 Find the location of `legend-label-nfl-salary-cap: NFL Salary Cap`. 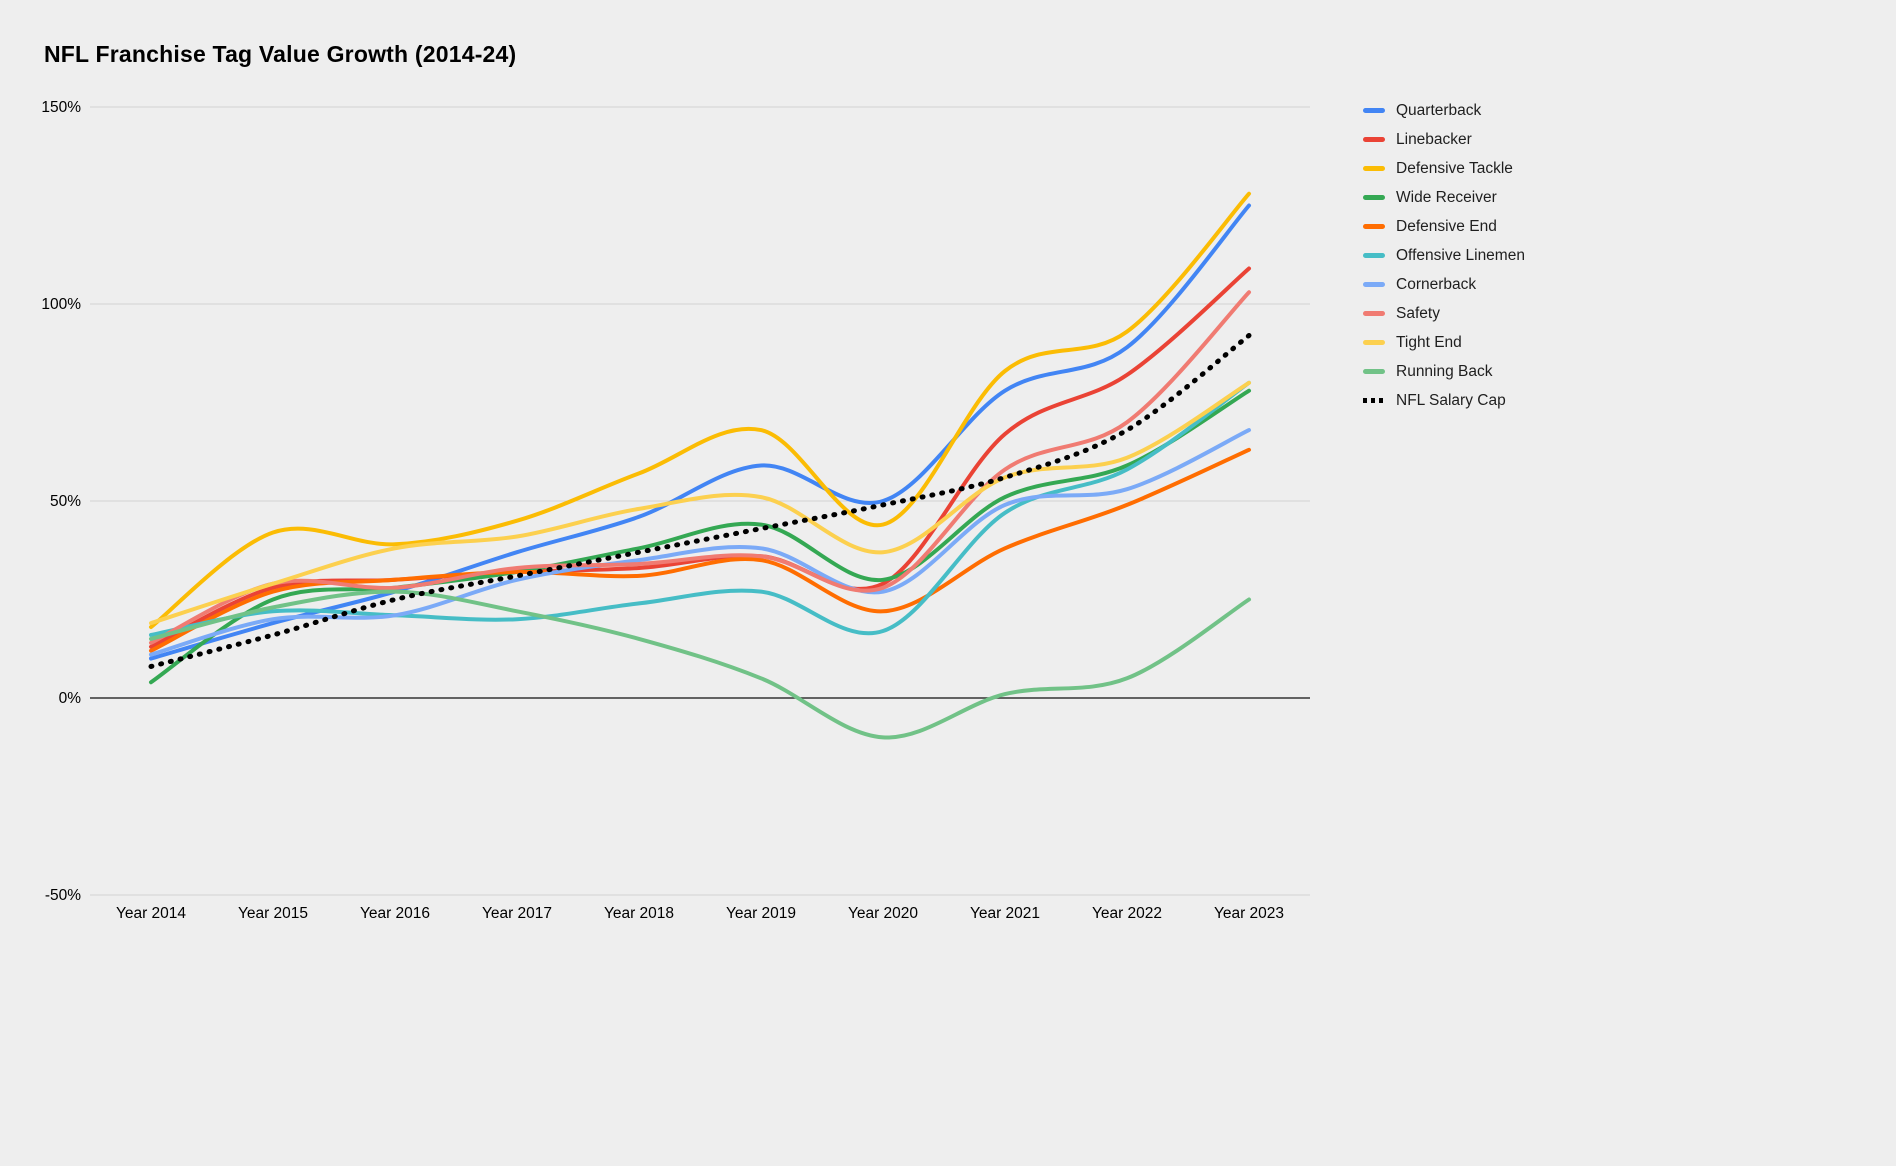

legend-label-nfl-salary-cap: NFL Salary Cap is located at coordinates (1451, 400).